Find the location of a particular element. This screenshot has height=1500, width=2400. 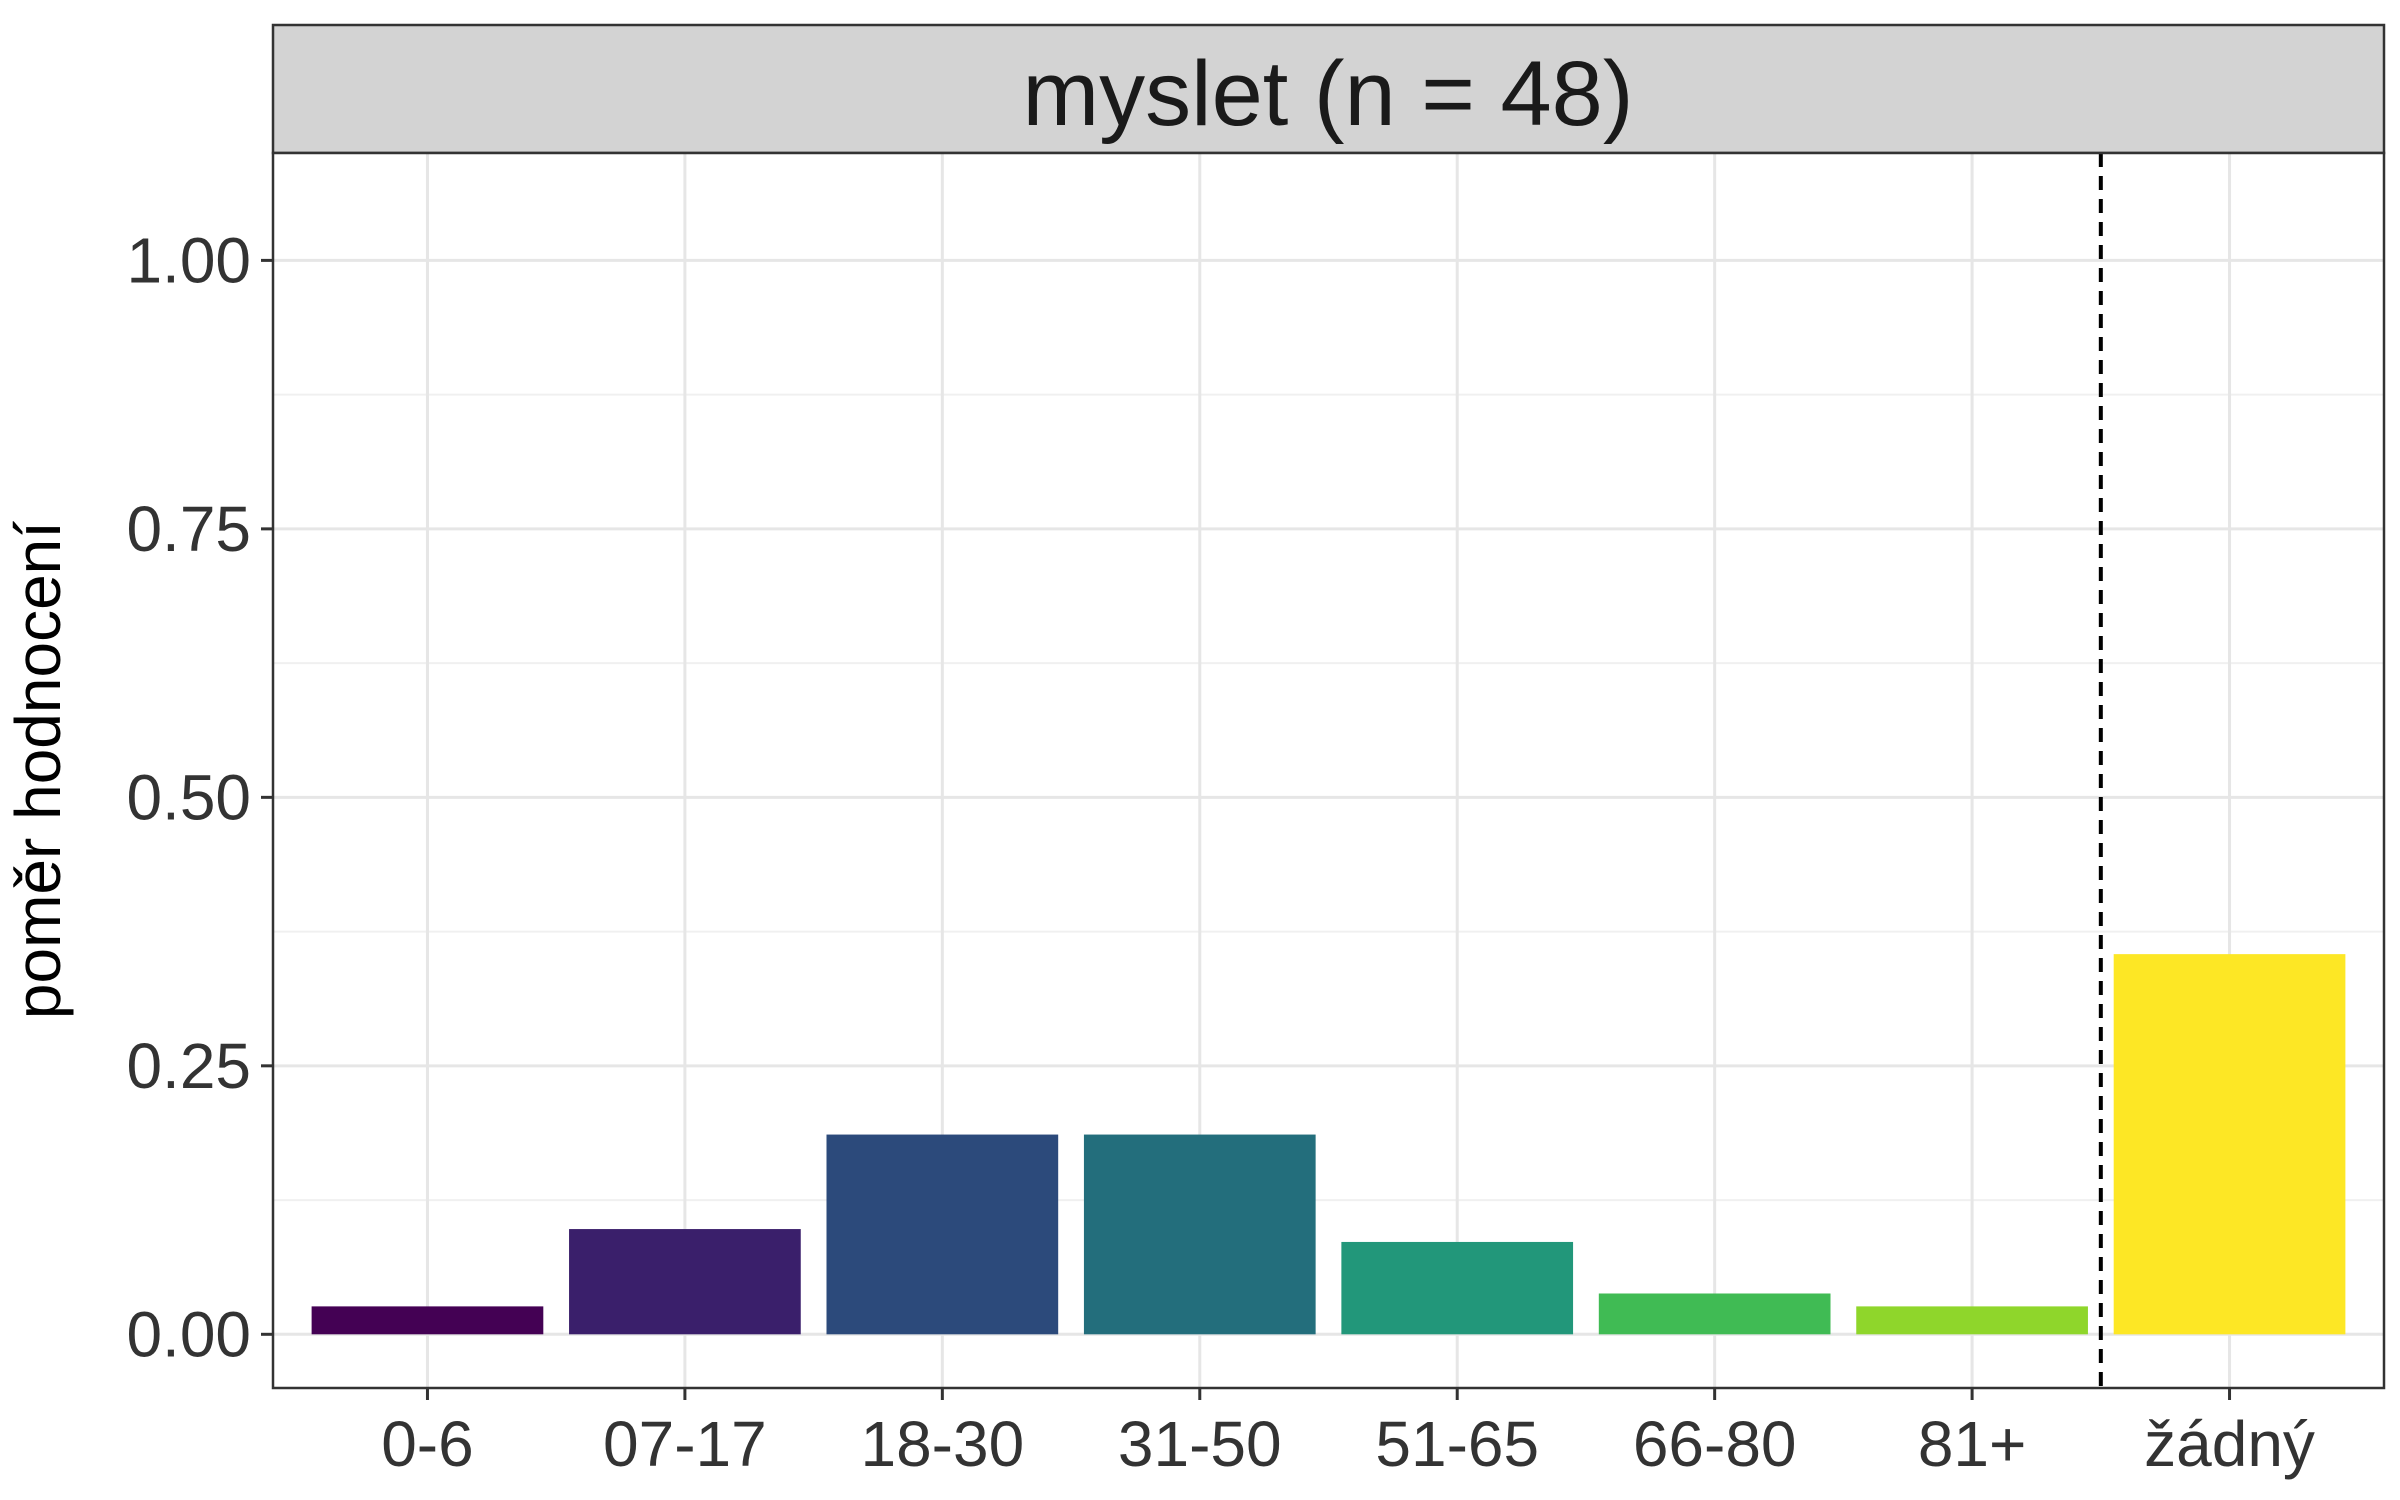

y-tick-label: 0.75 is located at coordinates (188, 529).